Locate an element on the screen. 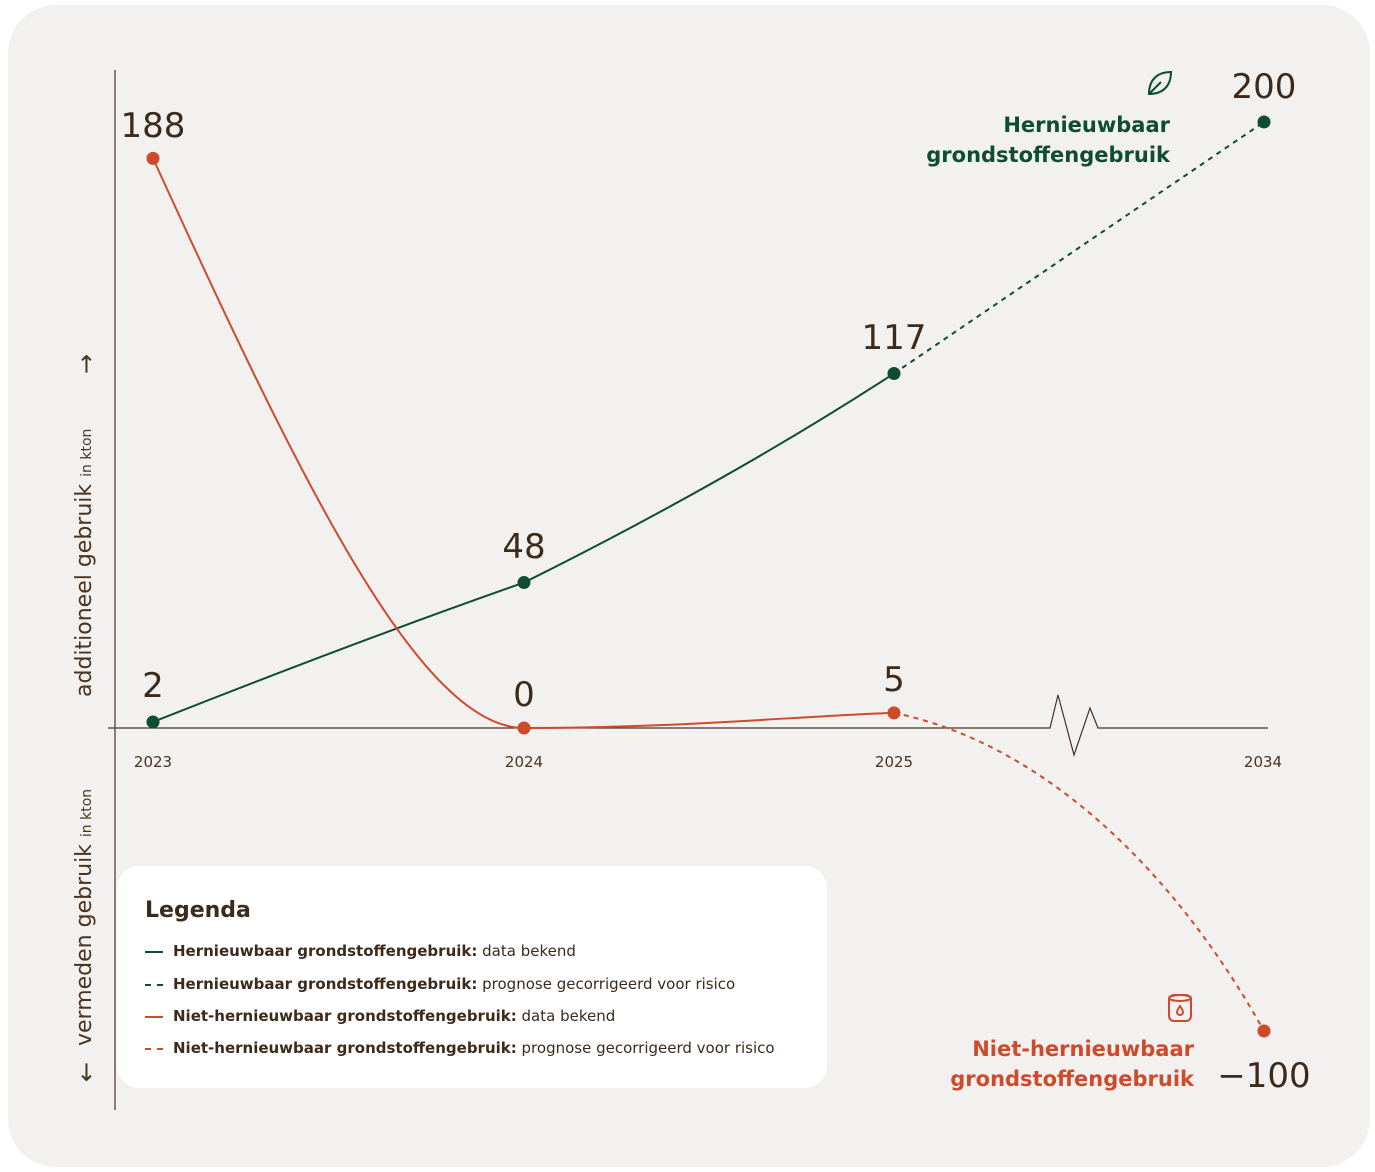  x-tick-label: 2025 is located at coordinates (894, 762).